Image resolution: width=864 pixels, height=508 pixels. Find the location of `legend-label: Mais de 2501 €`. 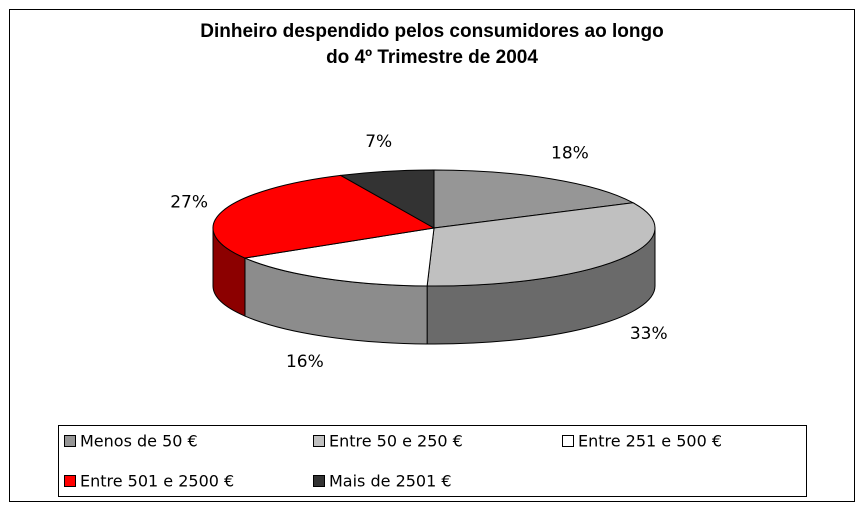

legend-label: Mais de 2501 € is located at coordinates (390, 481).